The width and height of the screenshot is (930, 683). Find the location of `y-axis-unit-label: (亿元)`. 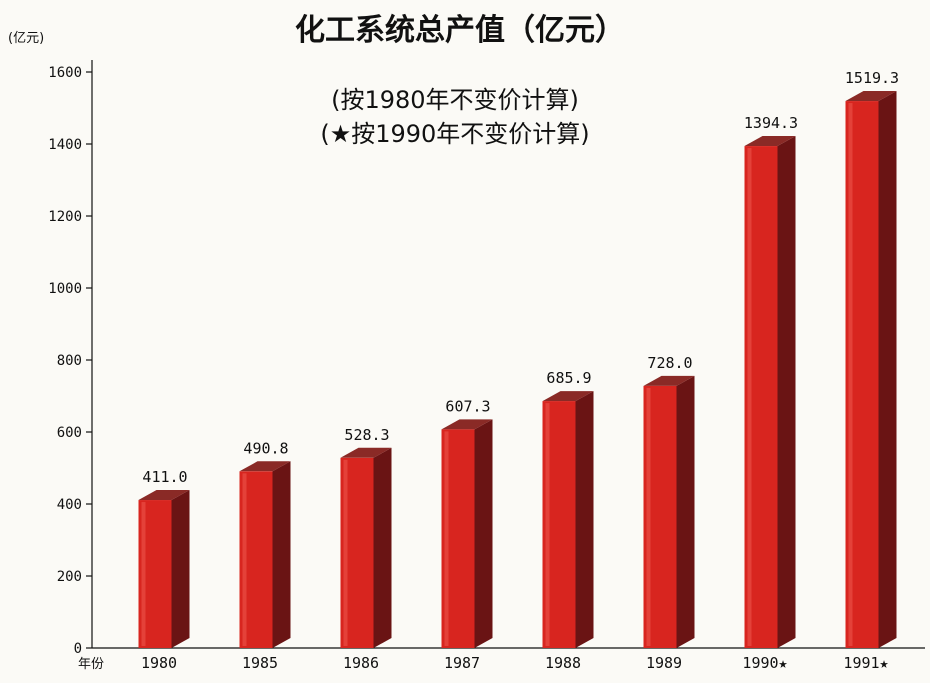

y-axis-unit-label: (亿元) is located at coordinates (26, 38).